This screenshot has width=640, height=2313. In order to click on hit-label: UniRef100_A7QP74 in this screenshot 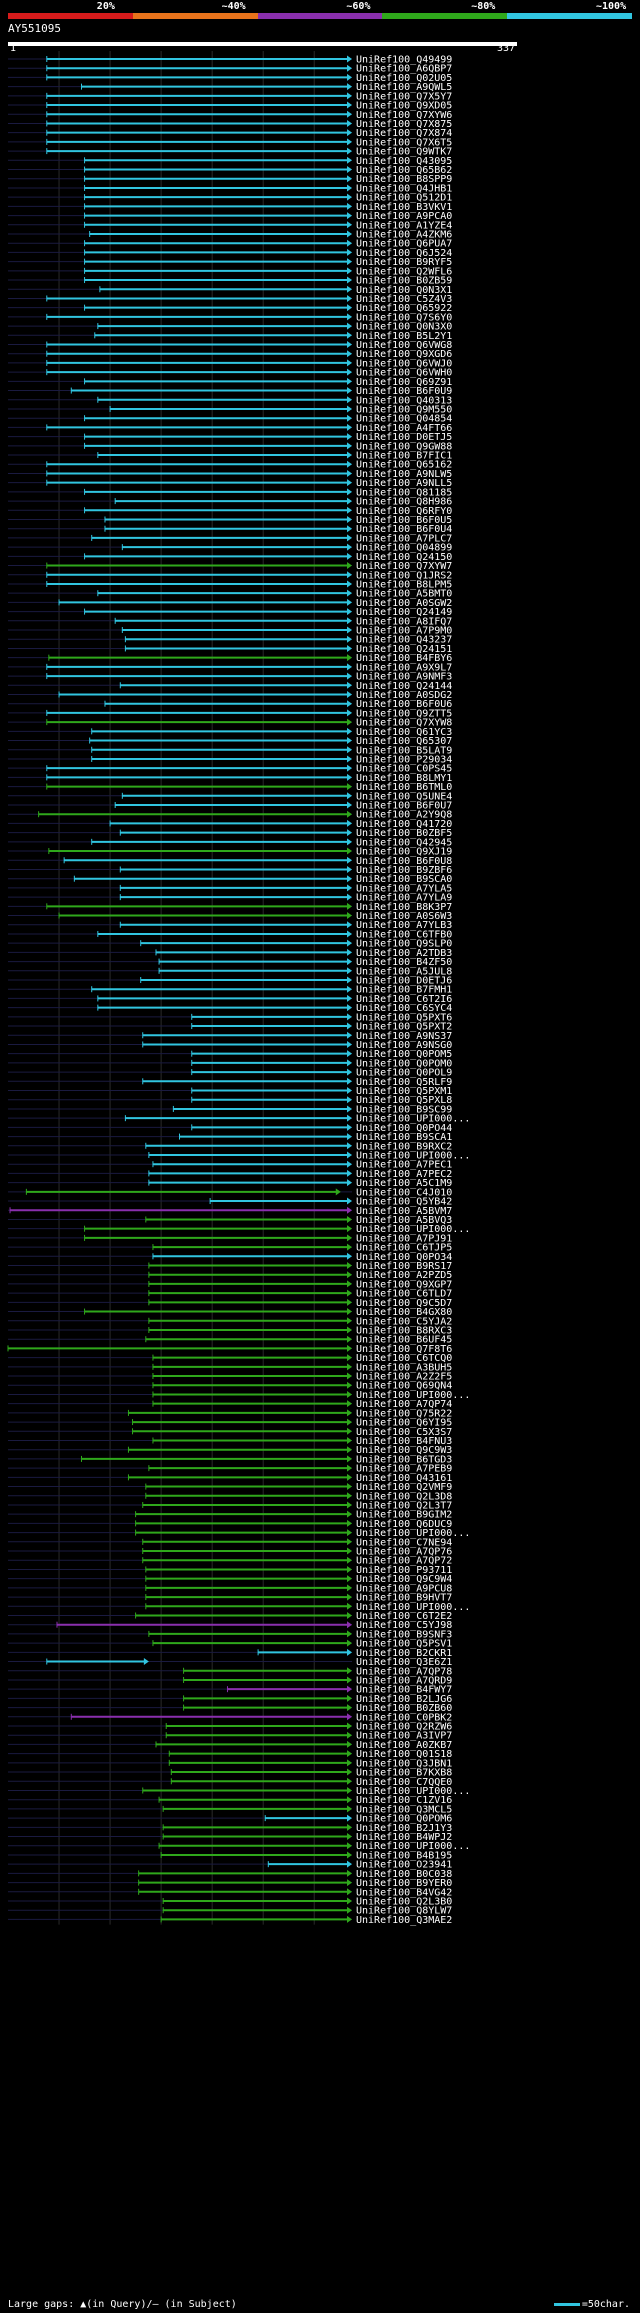, I will do `click(404, 1404)`.